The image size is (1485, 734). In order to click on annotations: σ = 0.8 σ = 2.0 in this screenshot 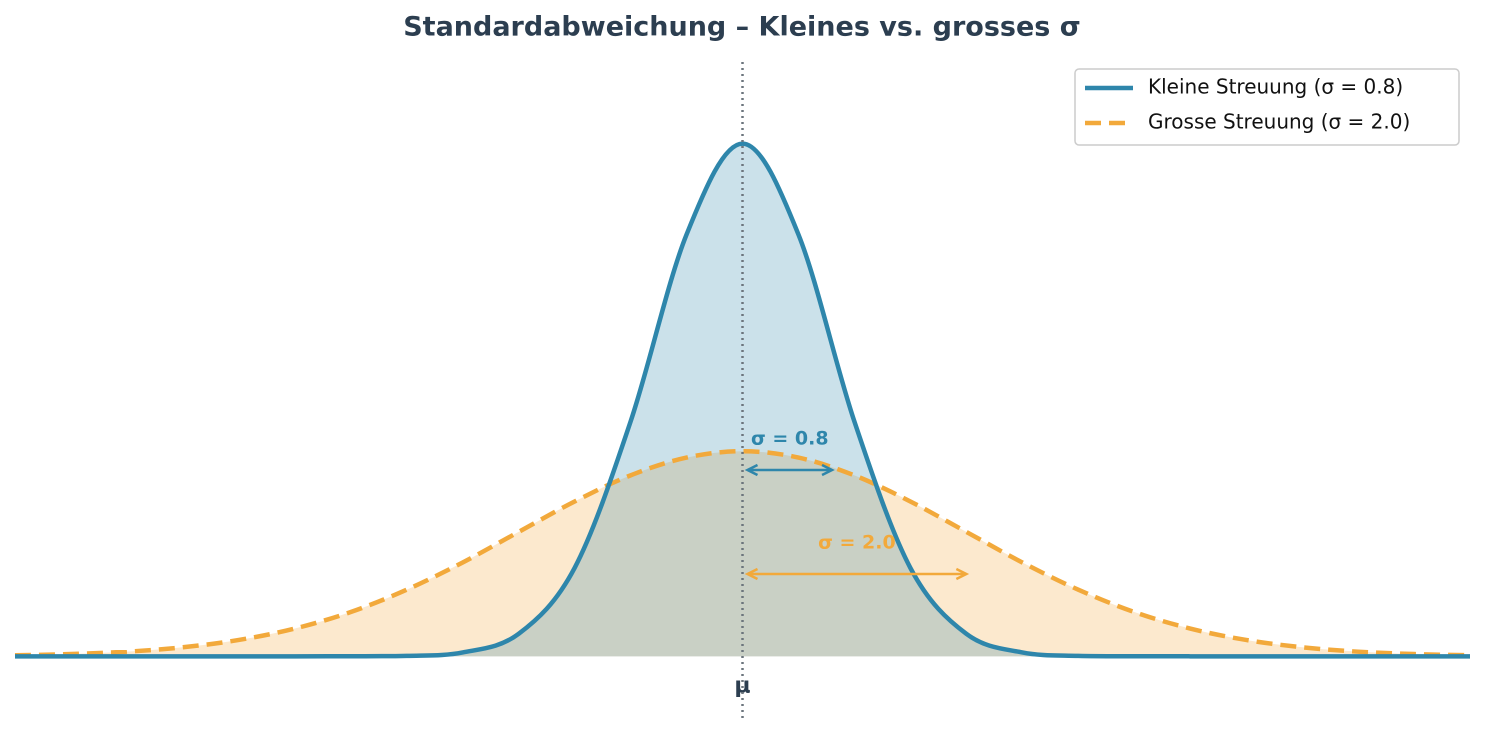, I will do `click(857, 504)`.